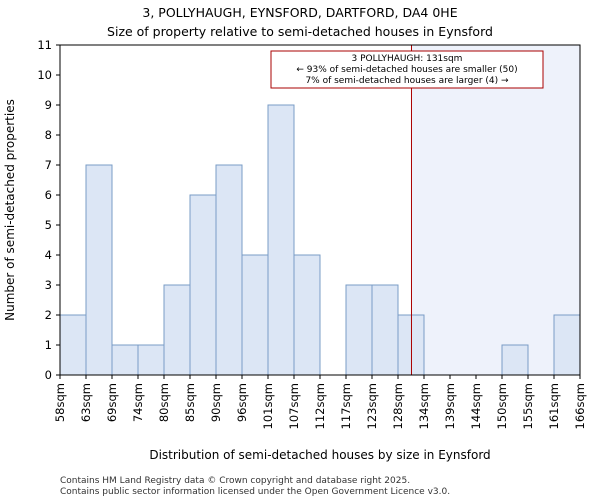 The height and width of the screenshot is (500, 600). I want to click on x-tick-label: 161sqm, so click(554, 406).